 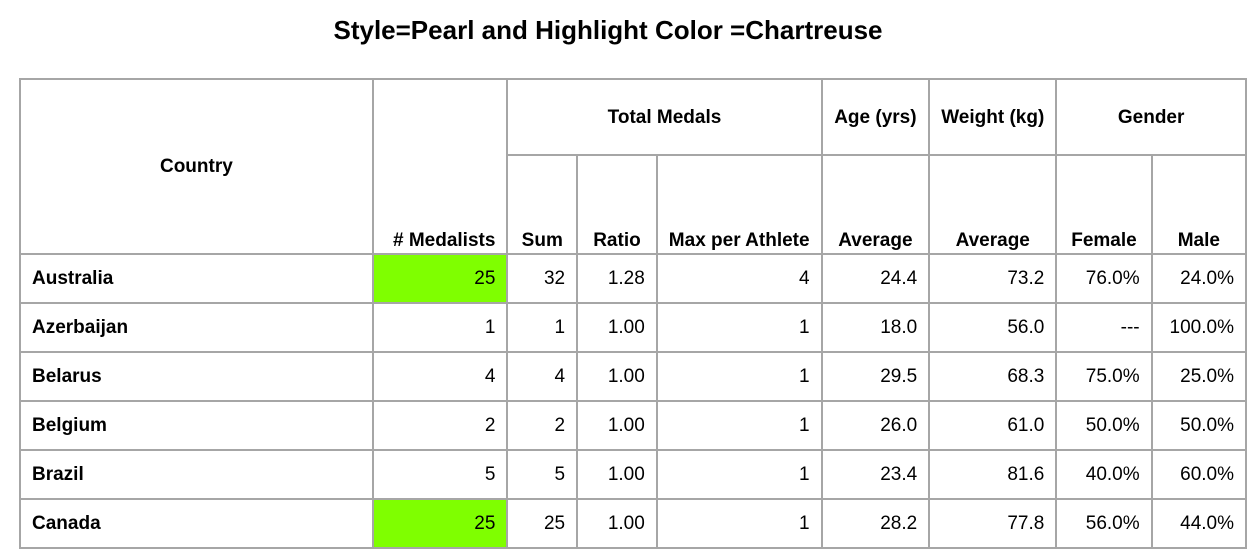 What do you see at coordinates (1104, 327) in the screenshot?
I see `cell-female: ---` at bounding box center [1104, 327].